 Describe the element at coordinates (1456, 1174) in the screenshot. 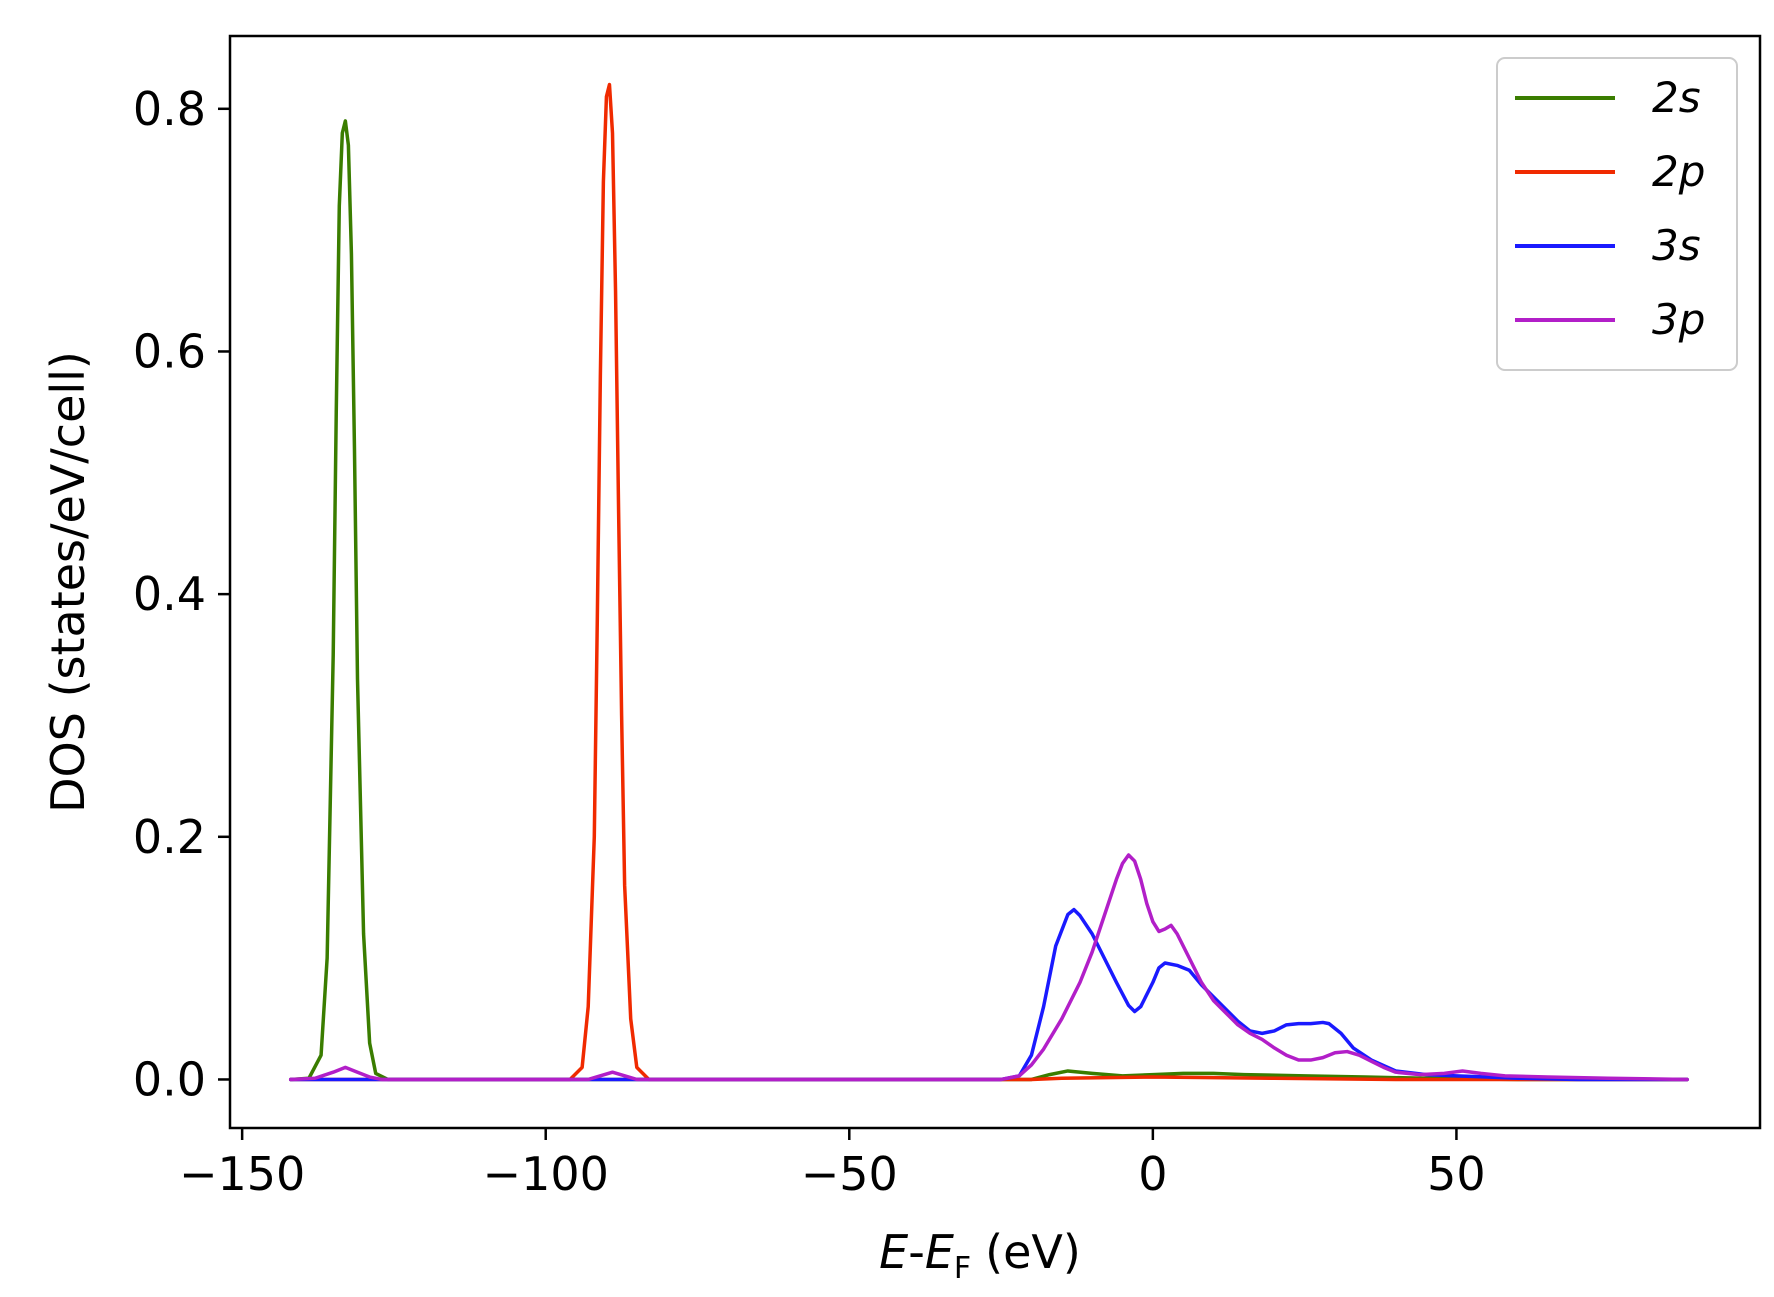

I see `x-tick-label: 50` at that location.